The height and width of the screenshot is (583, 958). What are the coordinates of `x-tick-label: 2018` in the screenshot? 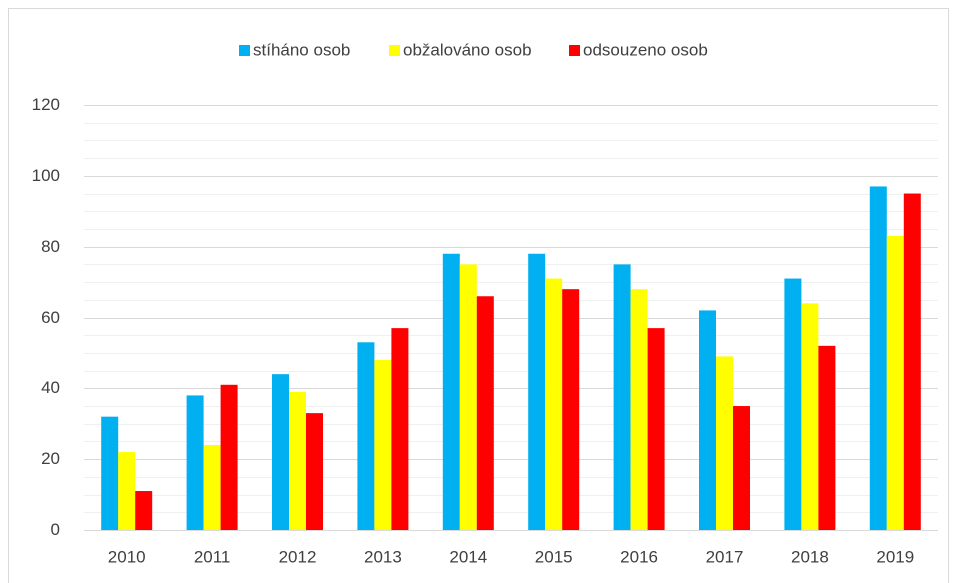 It's located at (810, 556).